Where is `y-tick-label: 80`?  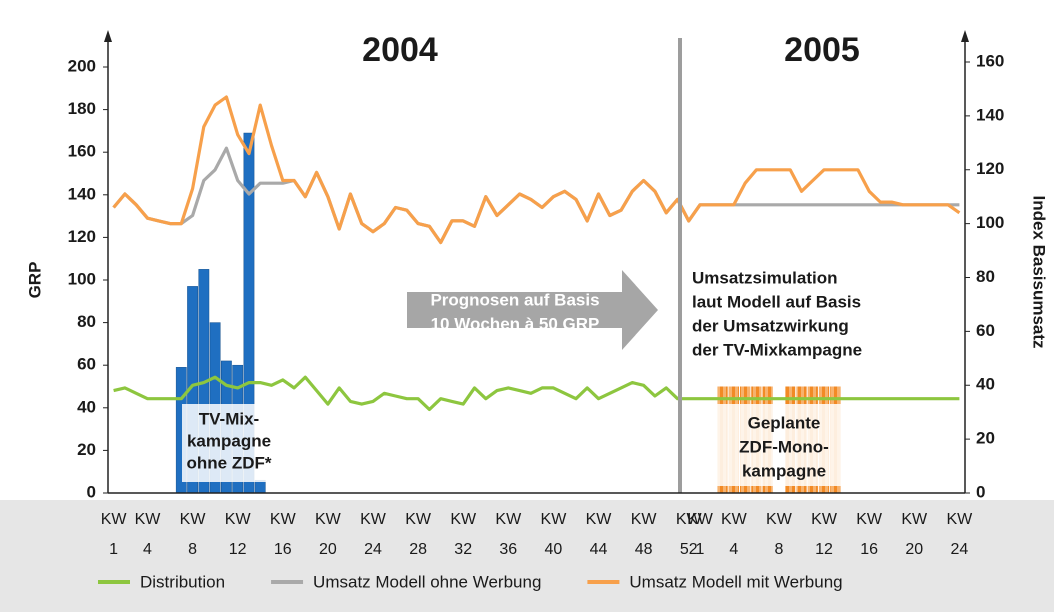 y-tick-label: 80 is located at coordinates (86, 321).